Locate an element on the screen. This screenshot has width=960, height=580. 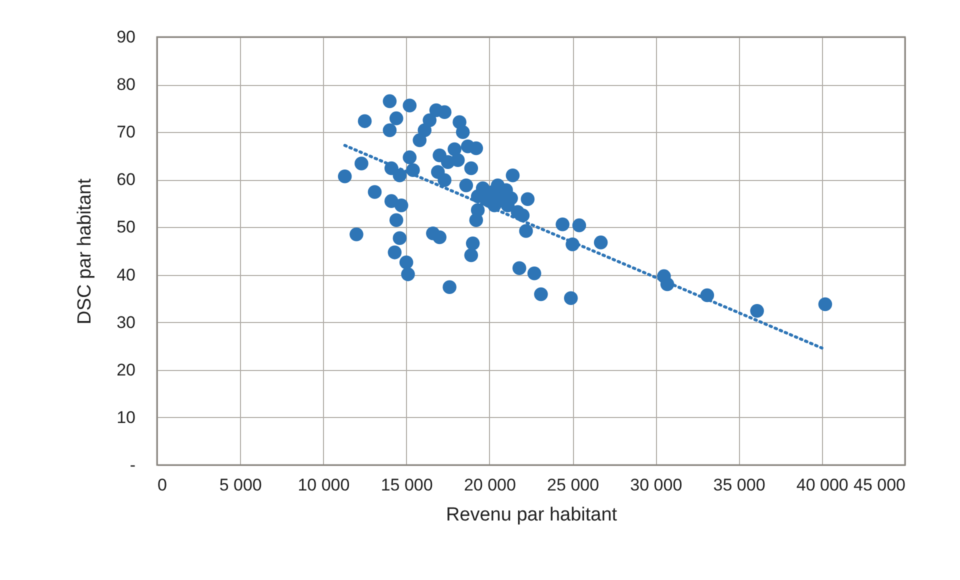
x-tick-label: 0 is located at coordinates (162, 485).